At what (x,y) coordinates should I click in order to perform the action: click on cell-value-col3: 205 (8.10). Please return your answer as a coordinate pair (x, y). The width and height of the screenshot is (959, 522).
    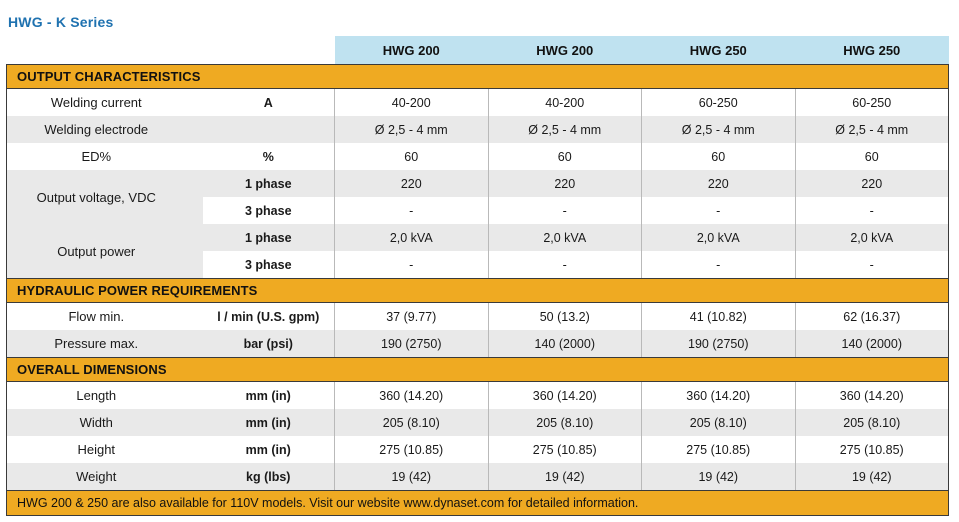
    Looking at the image, I should click on (718, 422).